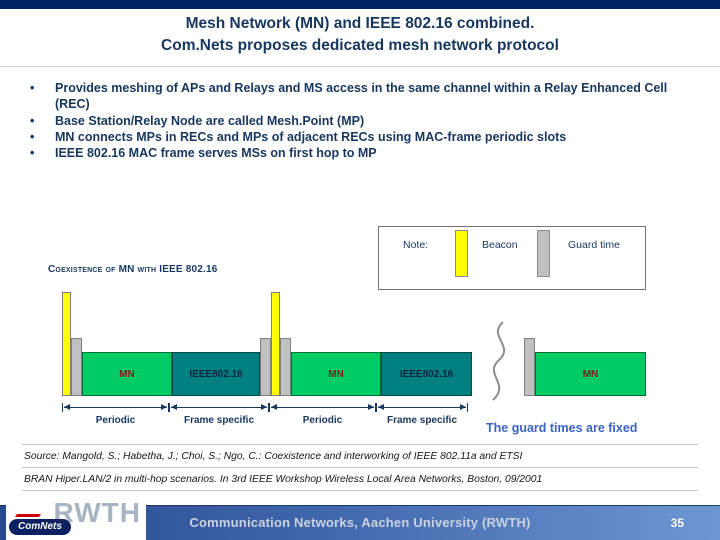  Describe the element at coordinates (360, 4) in the screenshot. I see `top-accent-bar` at that location.